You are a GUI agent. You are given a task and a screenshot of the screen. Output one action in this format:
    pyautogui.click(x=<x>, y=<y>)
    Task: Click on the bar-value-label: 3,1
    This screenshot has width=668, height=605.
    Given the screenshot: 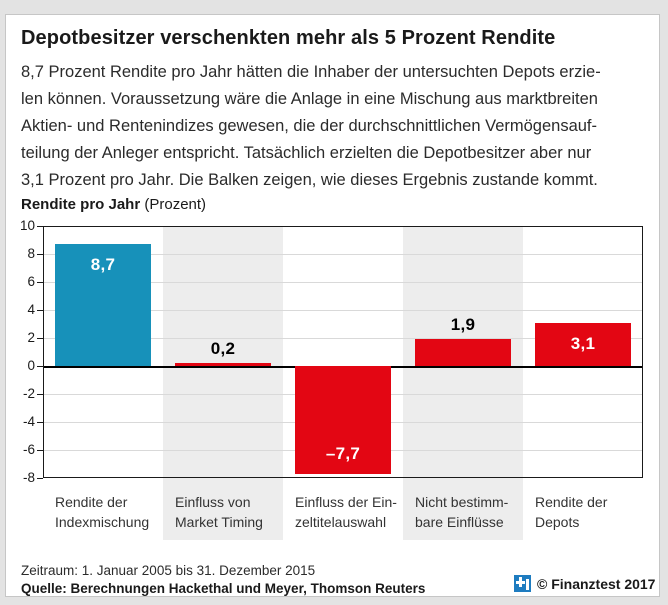 What is the action you would take?
    pyautogui.click(x=583, y=343)
    